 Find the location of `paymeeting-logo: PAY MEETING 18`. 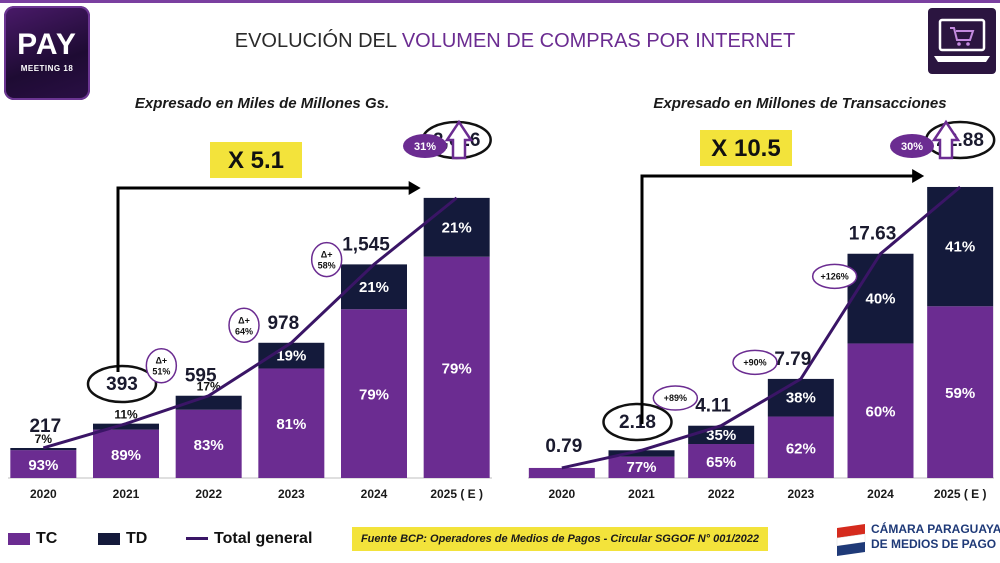

paymeeting-logo: PAY MEETING 18 is located at coordinates (47, 53).